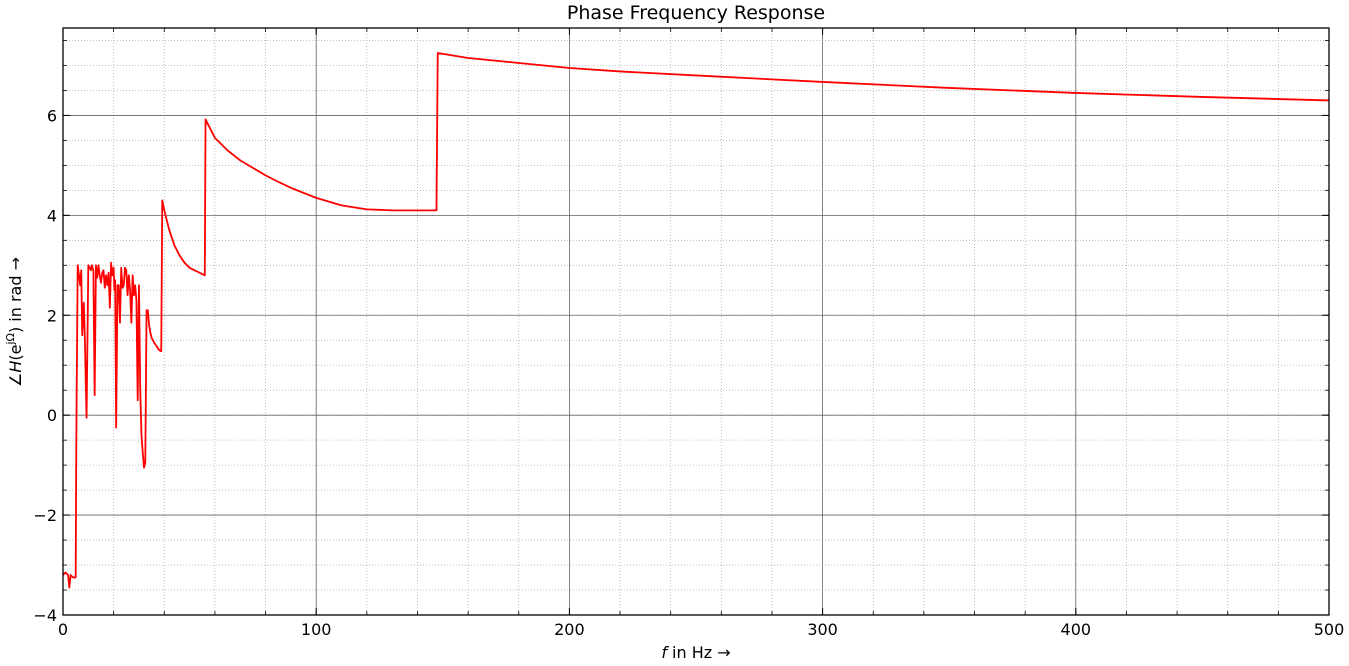  Describe the element at coordinates (15, 295) in the screenshot. I see `y-axis-label-suffix: ) in rad →` at that location.